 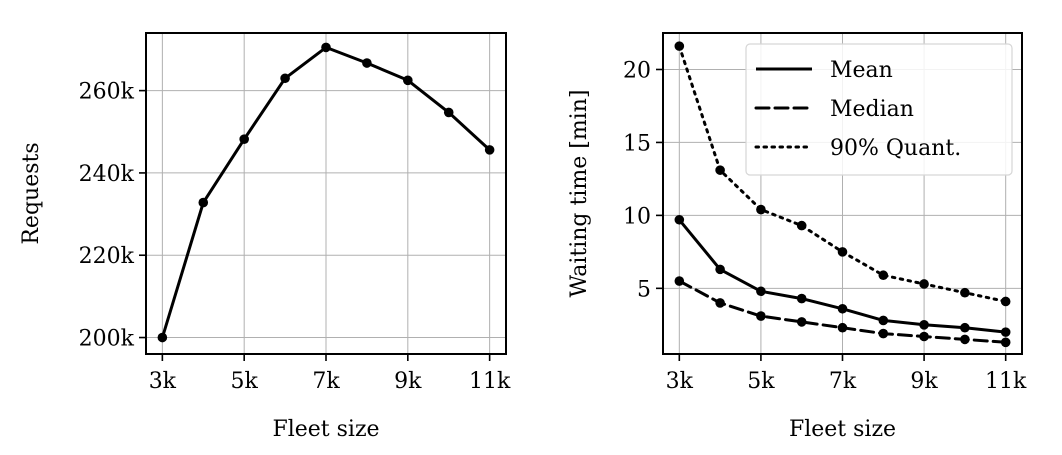 I want to click on y-tick-label: 15, so click(x=637, y=143).